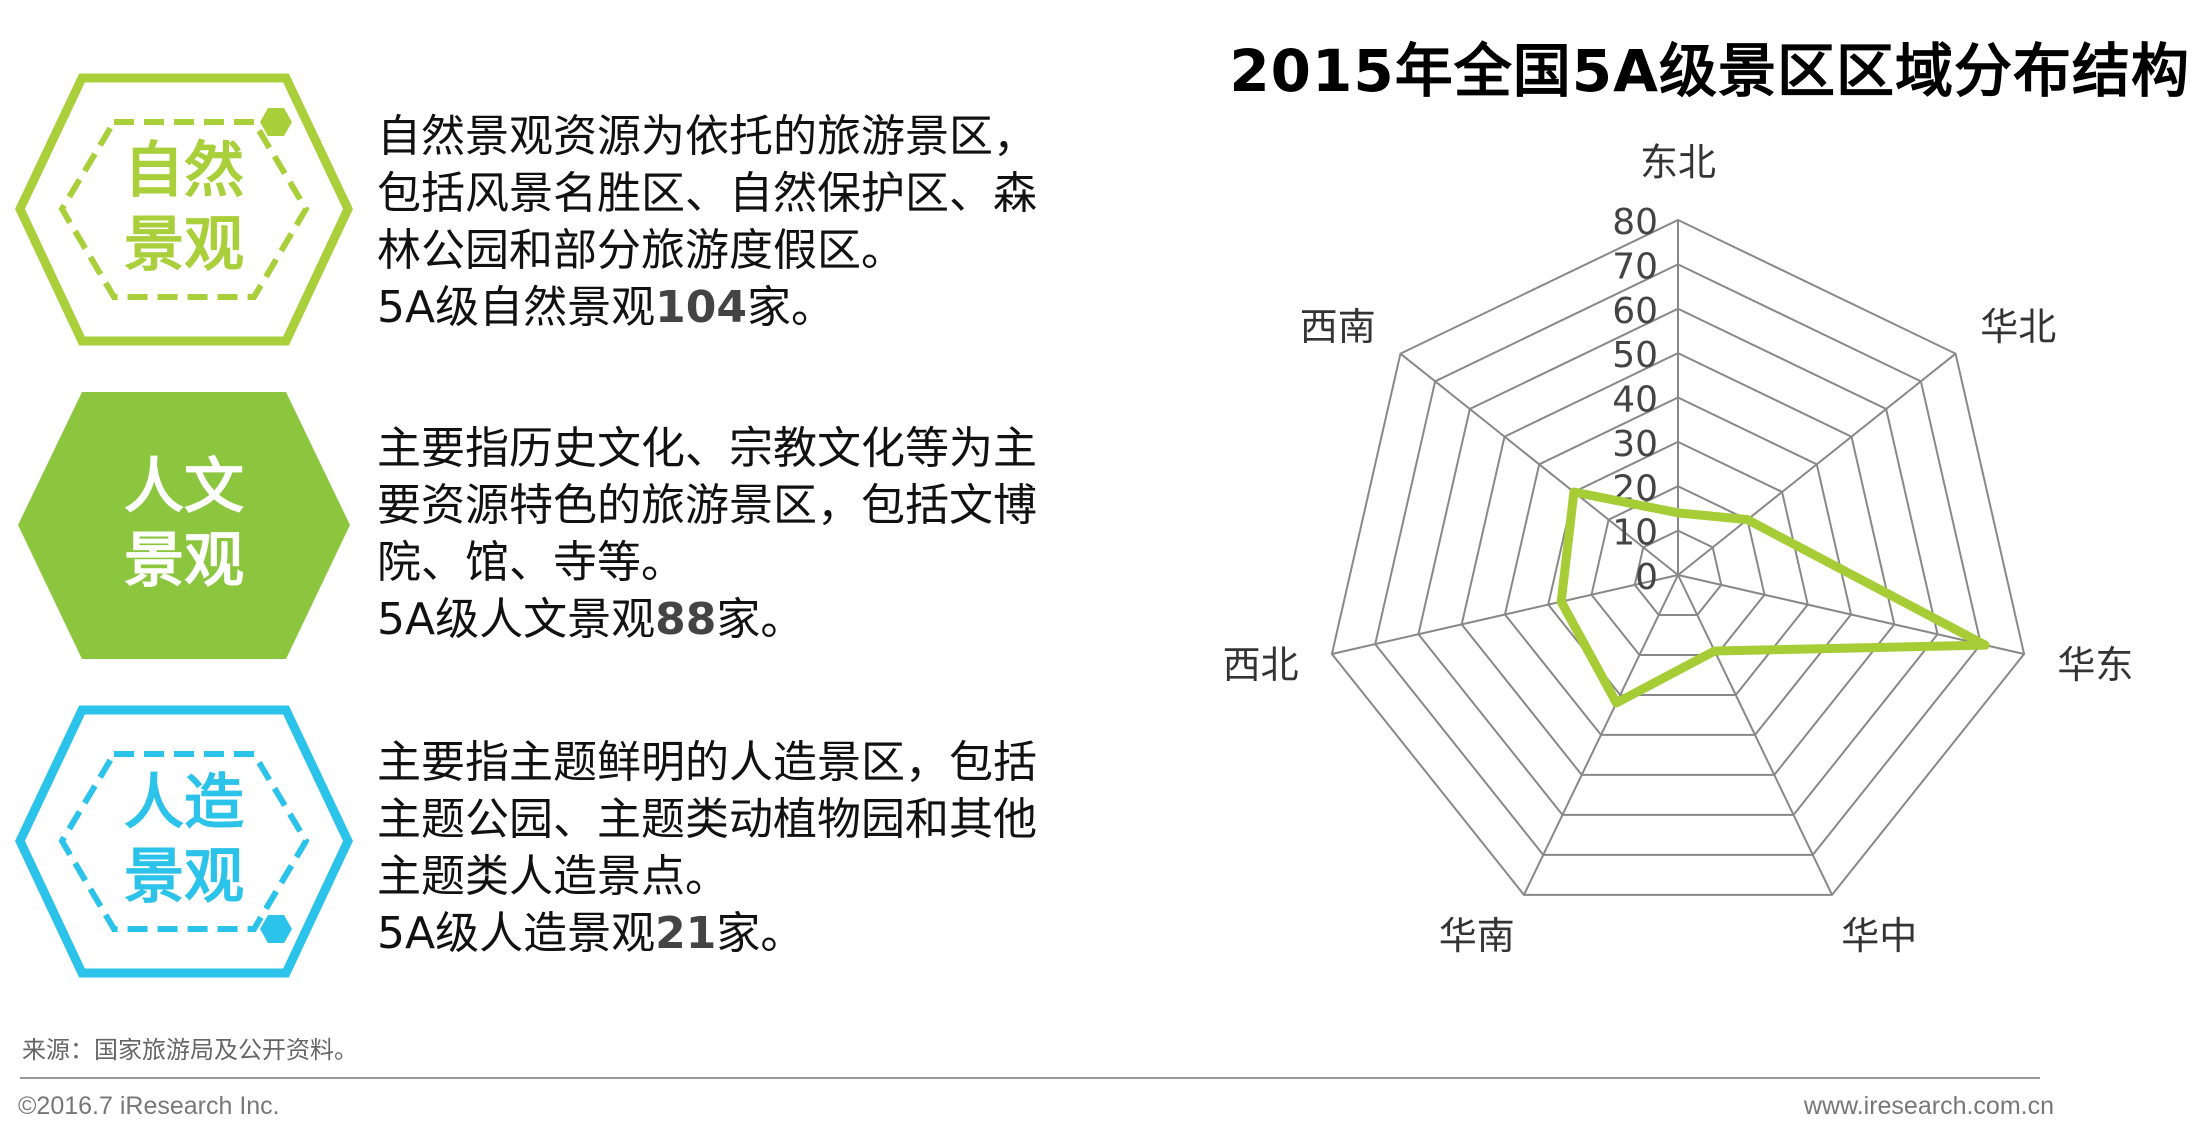 The width and height of the screenshot is (2194, 1137). I want to click on description-line: 主题公园、主题类动植物园和其他, so click(707, 819).